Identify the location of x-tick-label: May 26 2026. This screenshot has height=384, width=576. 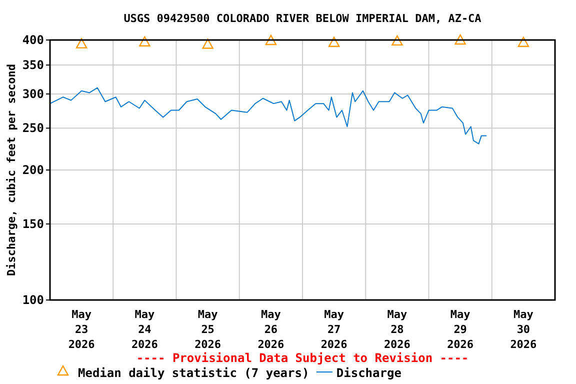
(271, 329).